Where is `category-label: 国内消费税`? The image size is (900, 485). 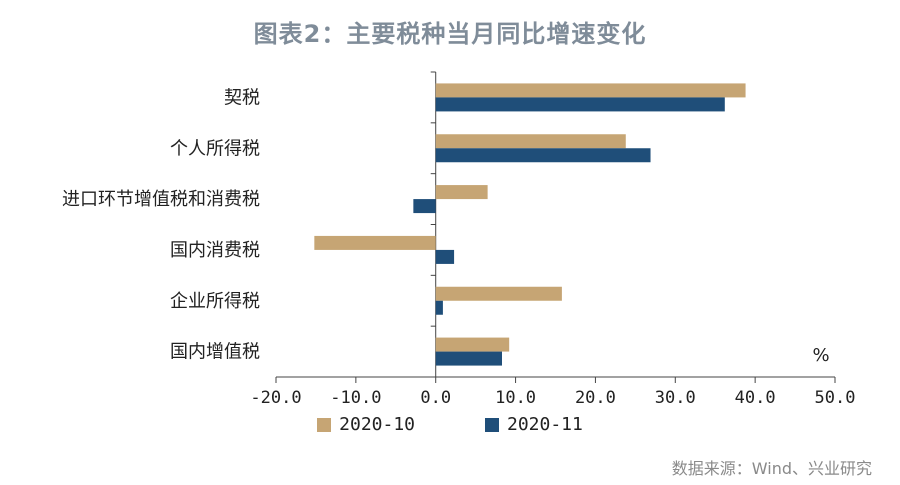 category-label: 国内消费税 is located at coordinates (215, 250).